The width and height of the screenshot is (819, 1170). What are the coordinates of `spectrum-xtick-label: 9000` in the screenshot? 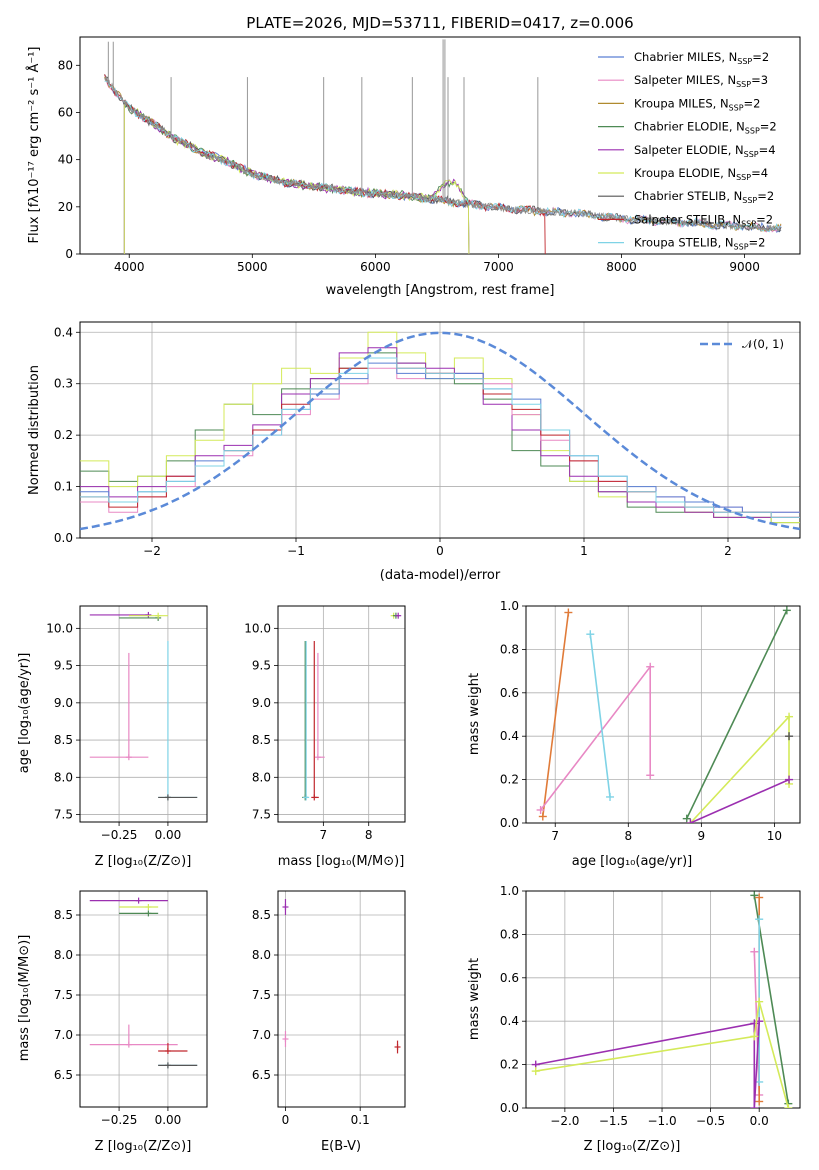 It's located at (744, 267).